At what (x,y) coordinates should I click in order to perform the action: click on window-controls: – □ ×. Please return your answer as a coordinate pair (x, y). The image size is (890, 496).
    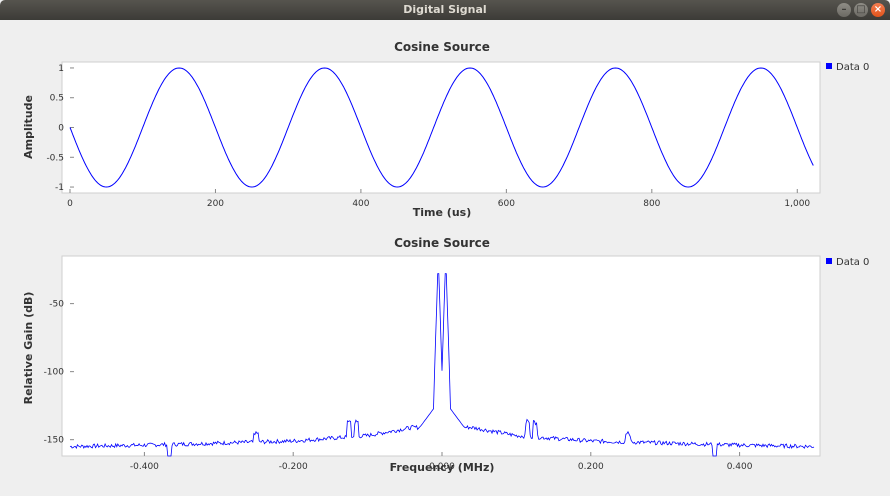
    Looking at the image, I should click on (861, 10).